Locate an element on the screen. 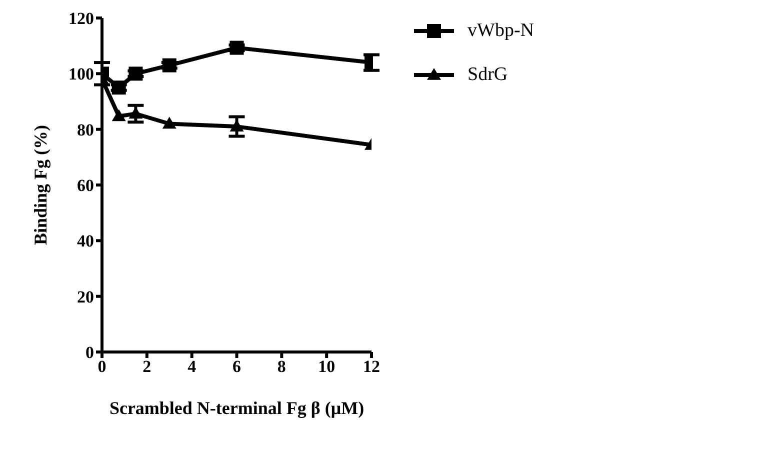 This screenshot has height=452, width=764. legend-label: SdrG is located at coordinates (488, 75).